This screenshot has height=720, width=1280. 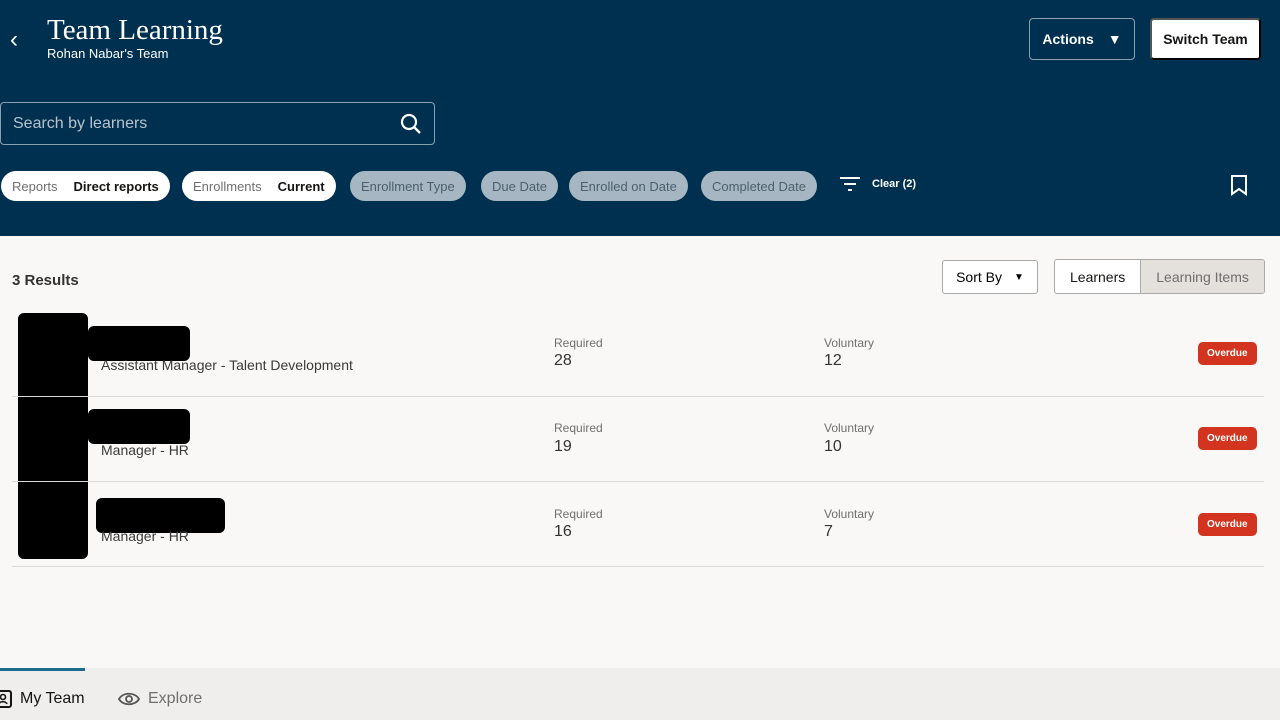 I want to click on learner-job: Assistant Manager - Talent Development, so click(x=227, y=365).